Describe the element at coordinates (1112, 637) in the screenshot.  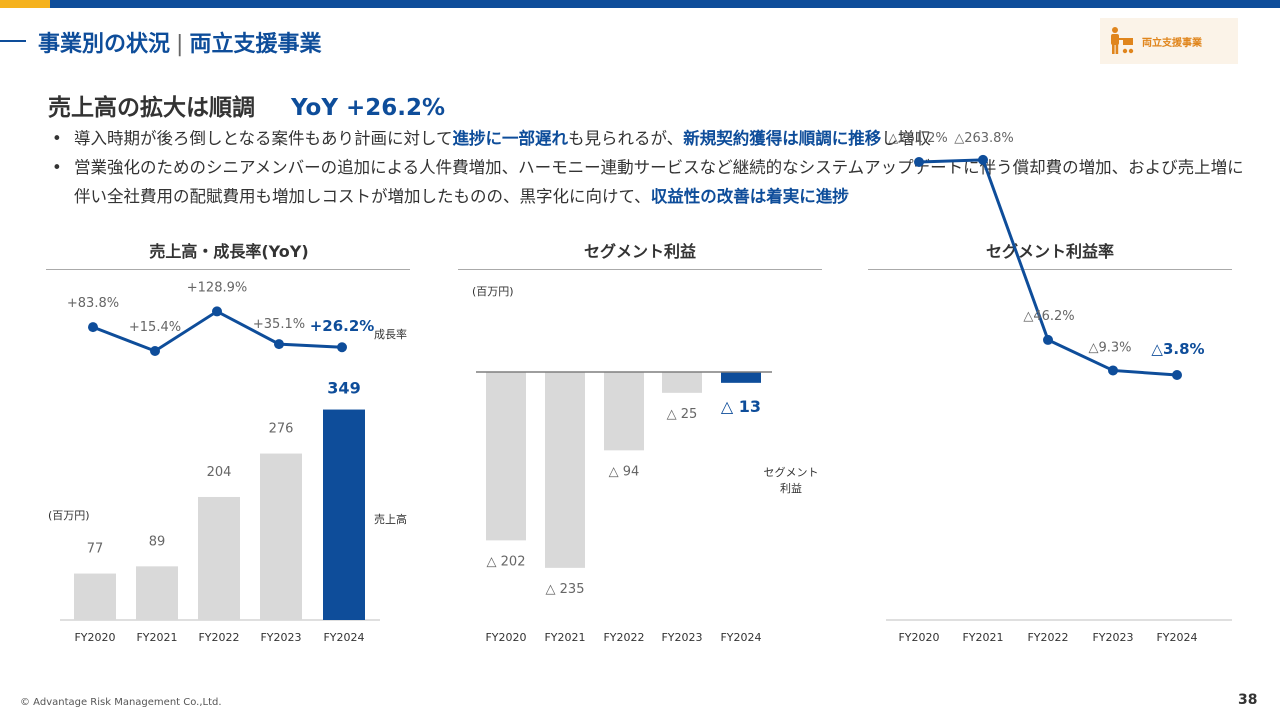
I see `margin-x-tick: FY2023` at that location.